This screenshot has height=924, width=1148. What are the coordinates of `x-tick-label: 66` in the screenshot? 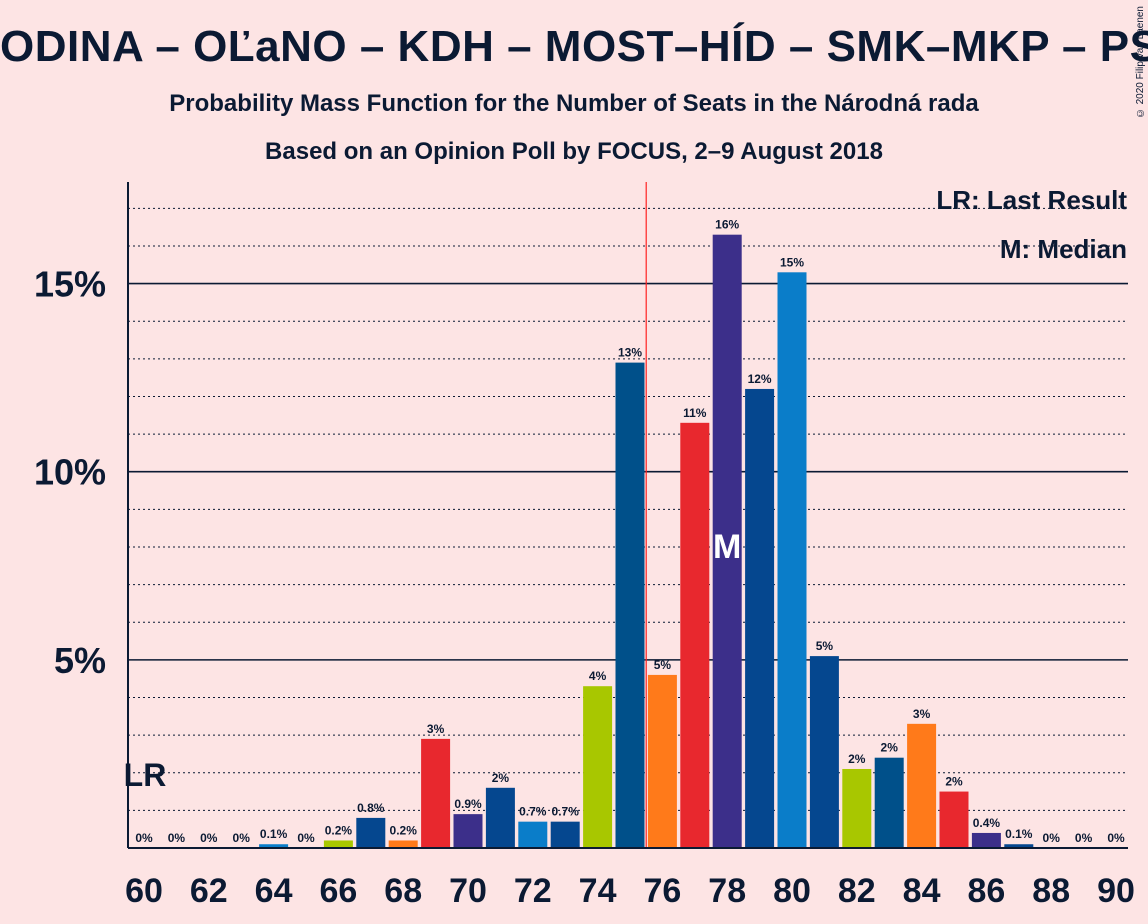 It's located at (338, 891).